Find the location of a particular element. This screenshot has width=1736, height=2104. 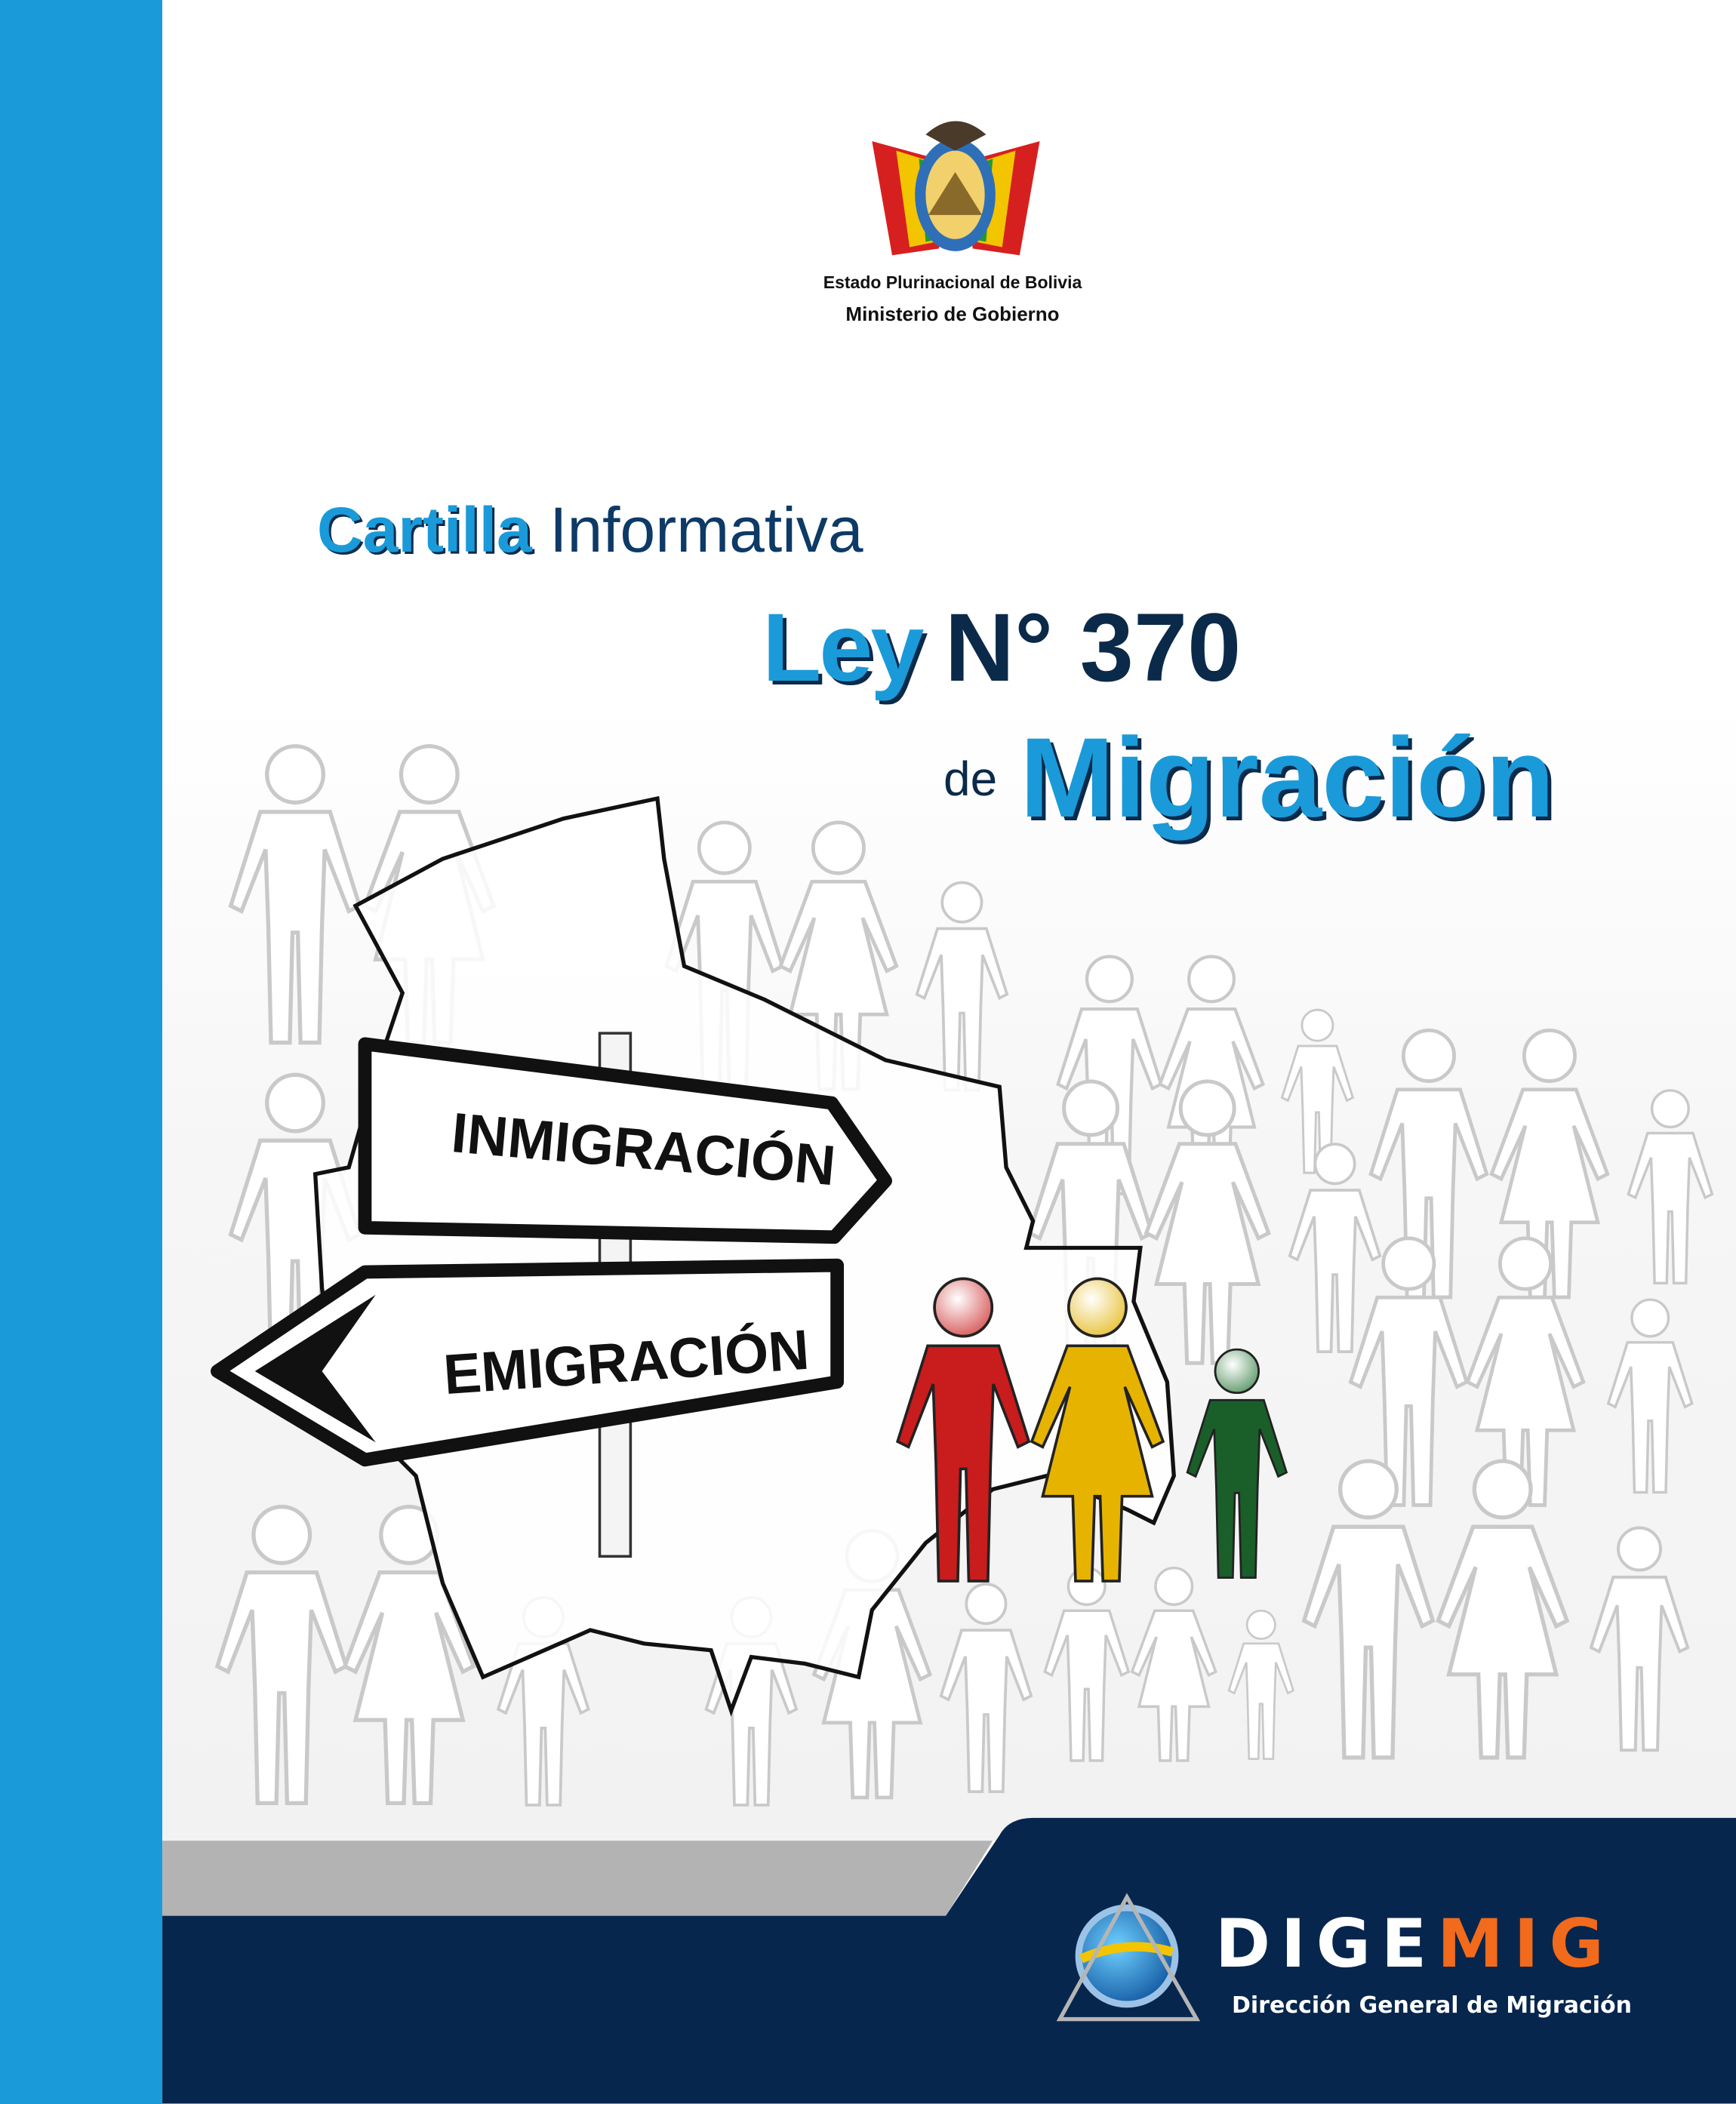

footer-navy-band is located at coordinates (949, 1960).